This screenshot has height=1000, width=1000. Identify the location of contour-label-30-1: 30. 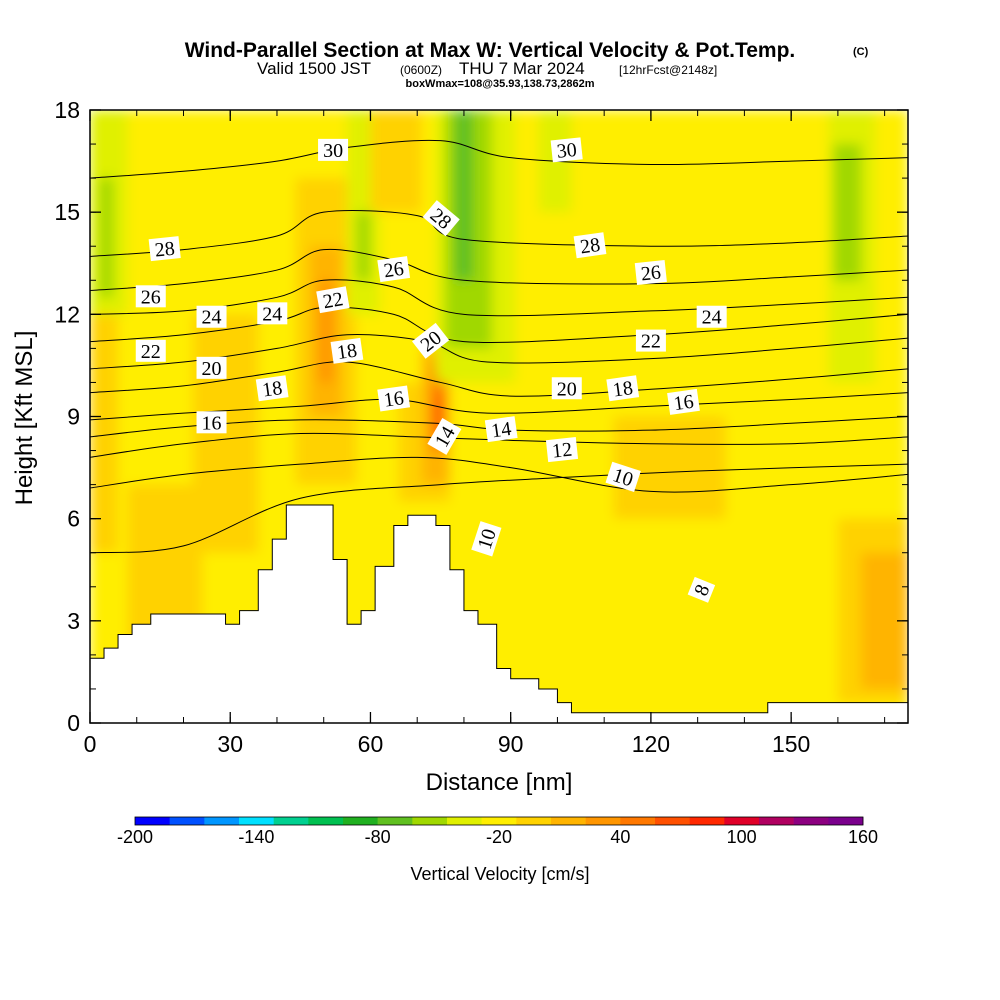
(566, 150).